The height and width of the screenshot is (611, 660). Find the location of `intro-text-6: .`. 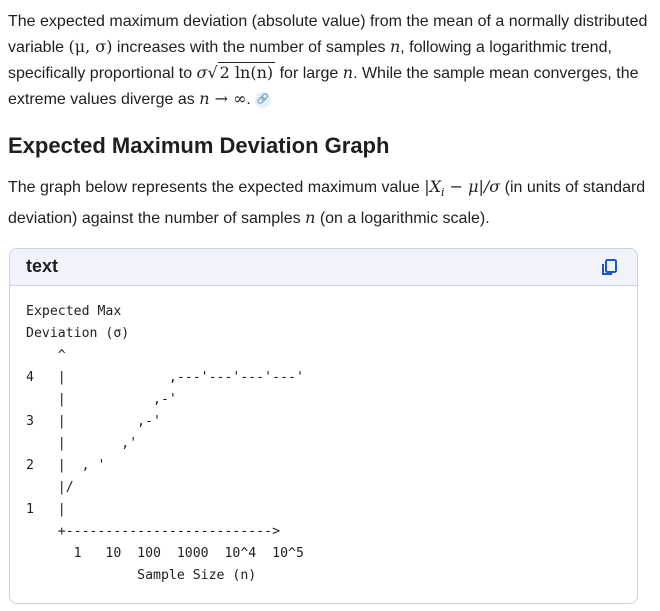

intro-text-6: . is located at coordinates (248, 99).